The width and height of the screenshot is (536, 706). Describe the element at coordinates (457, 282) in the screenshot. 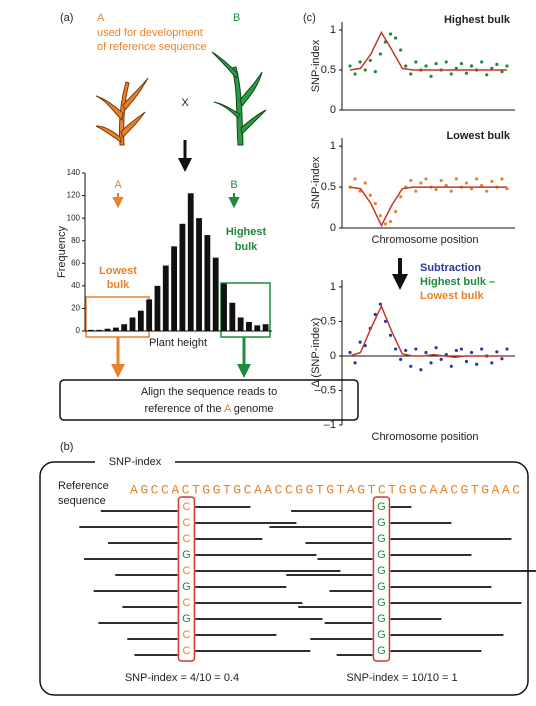

I see `legend-text: Highest bulk –` at that location.